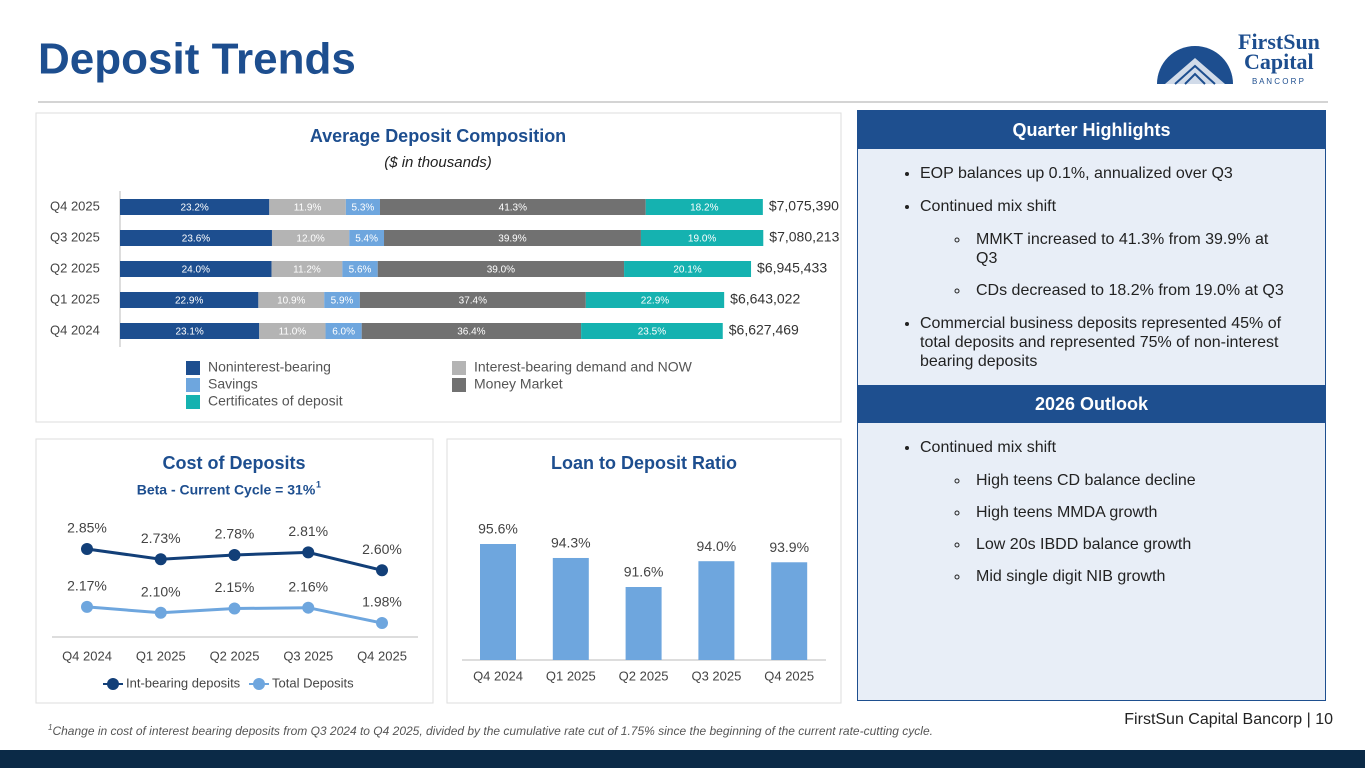  What do you see at coordinates (1228, 720) in the screenshot?
I see `footer: FirstSun Capital Bancorp | 10` at bounding box center [1228, 720].